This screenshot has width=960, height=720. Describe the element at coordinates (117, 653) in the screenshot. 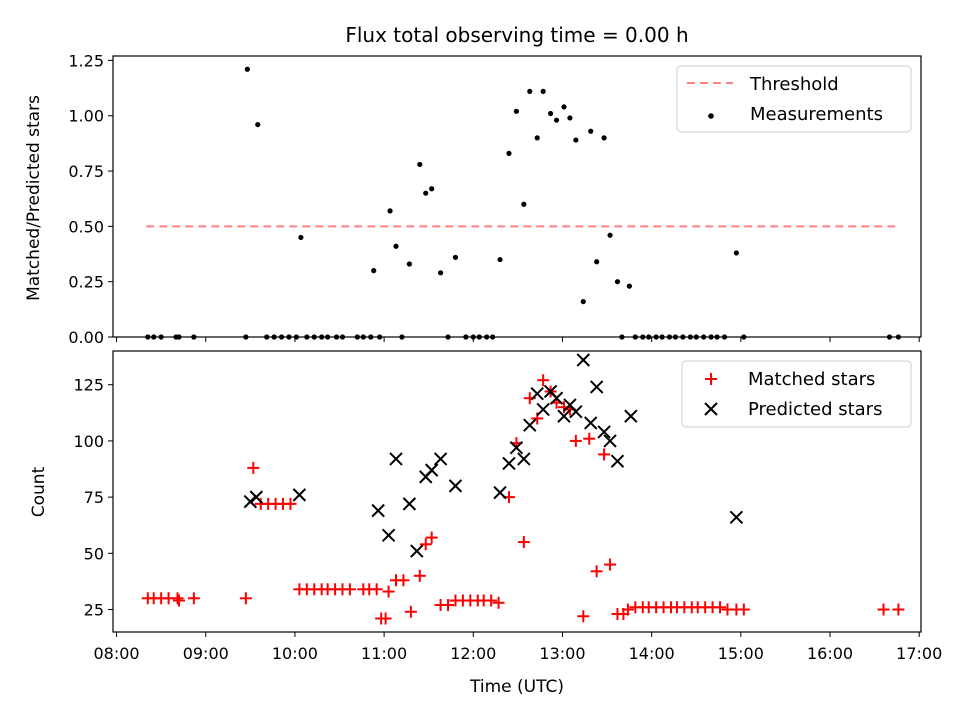

I see `bottom-x-tick-label: 08:00` at that location.